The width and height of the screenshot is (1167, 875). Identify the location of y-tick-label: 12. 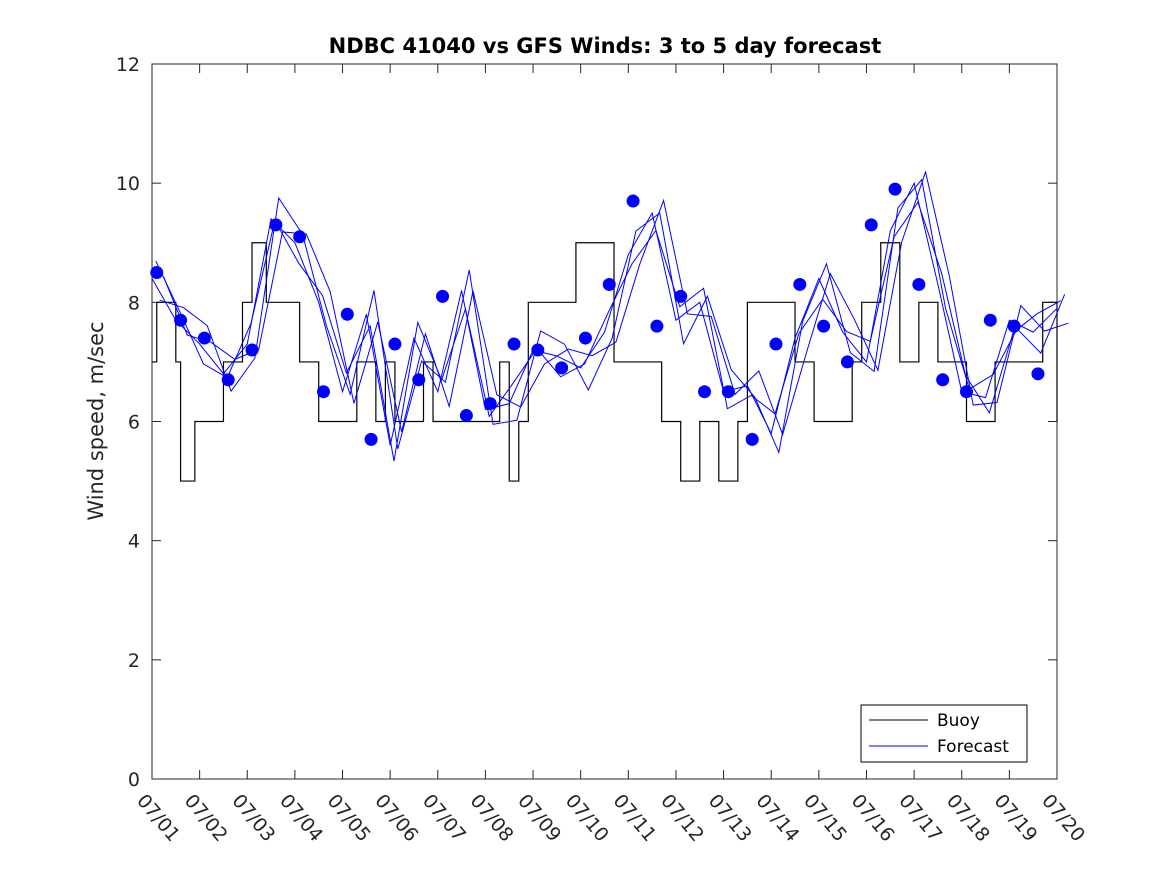
(128, 65).